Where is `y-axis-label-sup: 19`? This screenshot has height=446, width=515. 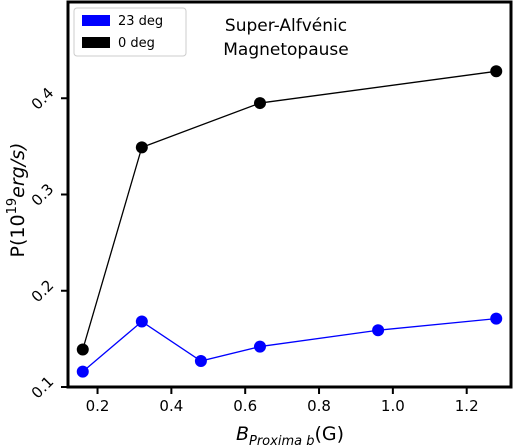
y-axis-label-sup: 19 is located at coordinates (12, 206).